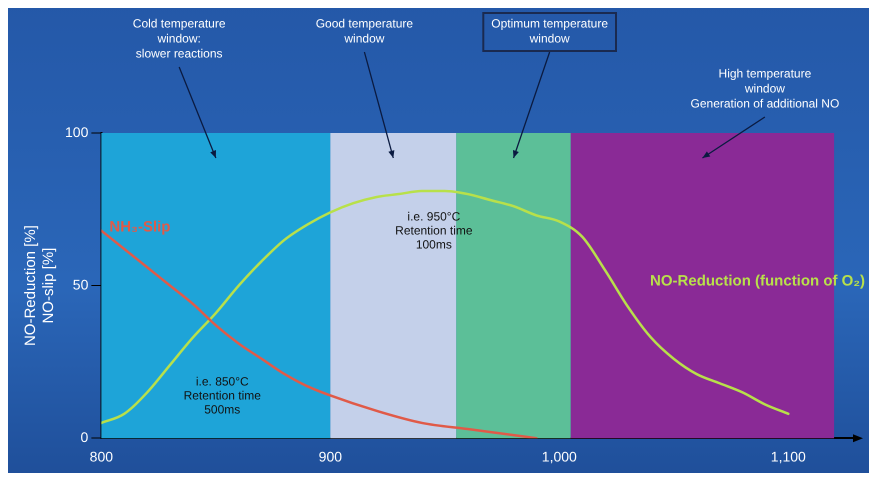 The image size is (877, 481). What do you see at coordinates (139, 227) in the screenshot?
I see `series-label: NH₃-Slip` at bounding box center [139, 227].